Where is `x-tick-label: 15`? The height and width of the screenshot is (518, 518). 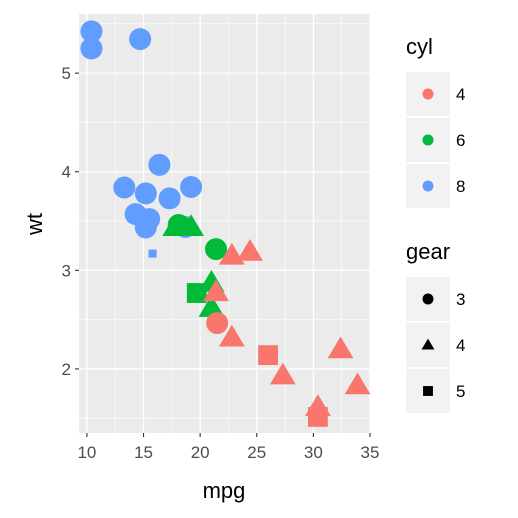
x-tick-label: 15 is located at coordinates (143, 452).